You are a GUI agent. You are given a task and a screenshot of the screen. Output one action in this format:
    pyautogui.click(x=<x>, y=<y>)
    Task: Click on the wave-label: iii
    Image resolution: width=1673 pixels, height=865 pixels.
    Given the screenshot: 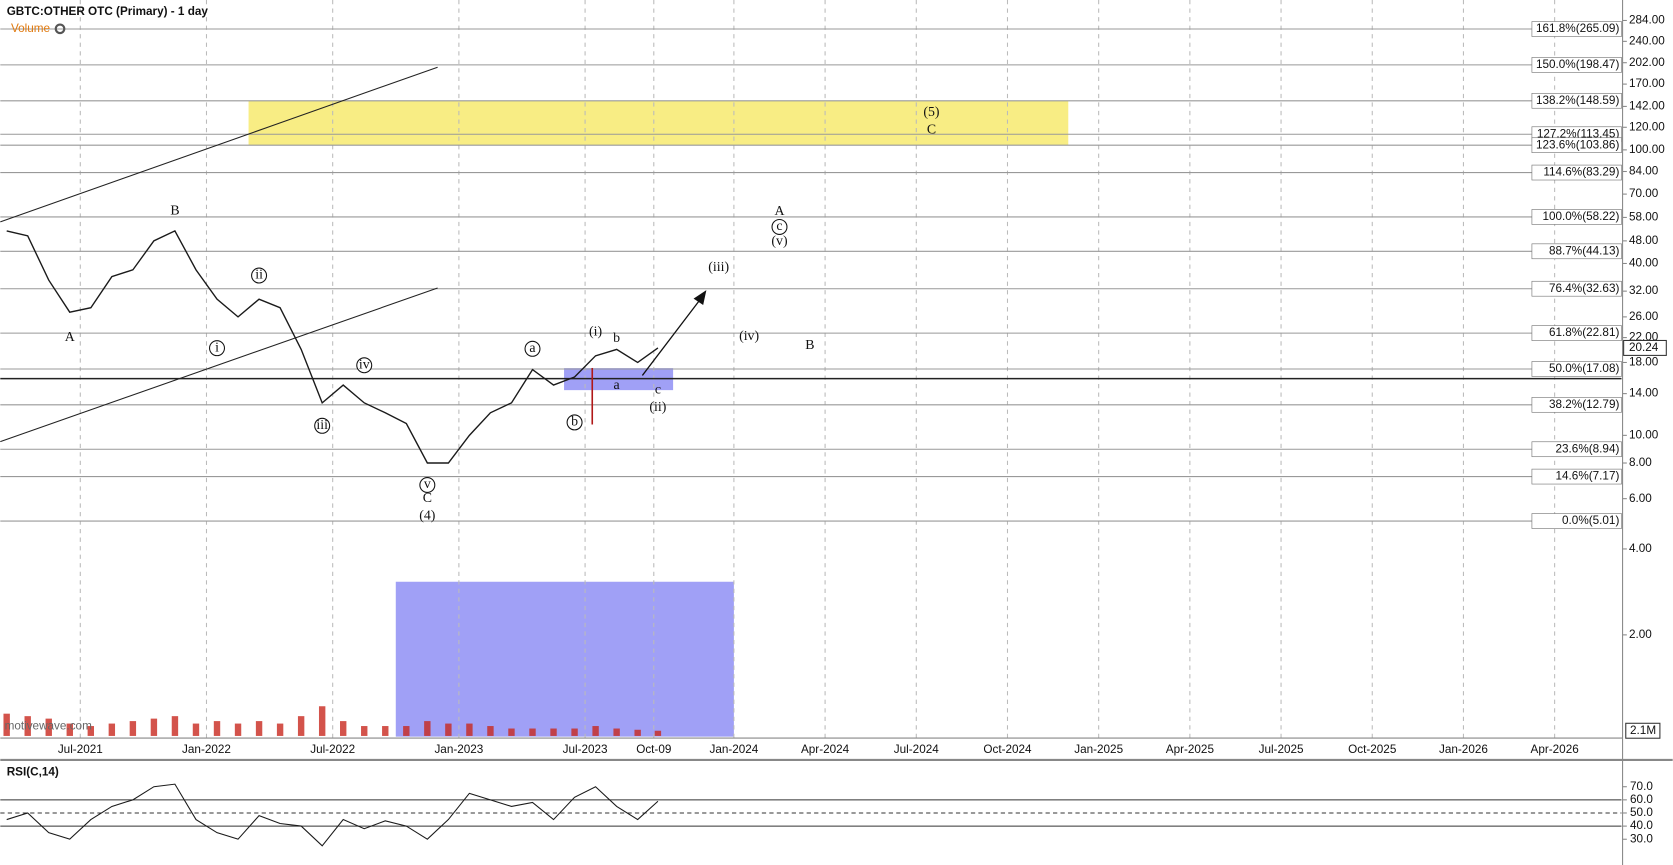 What is the action you would take?
    pyautogui.click(x=322, y=424)
    